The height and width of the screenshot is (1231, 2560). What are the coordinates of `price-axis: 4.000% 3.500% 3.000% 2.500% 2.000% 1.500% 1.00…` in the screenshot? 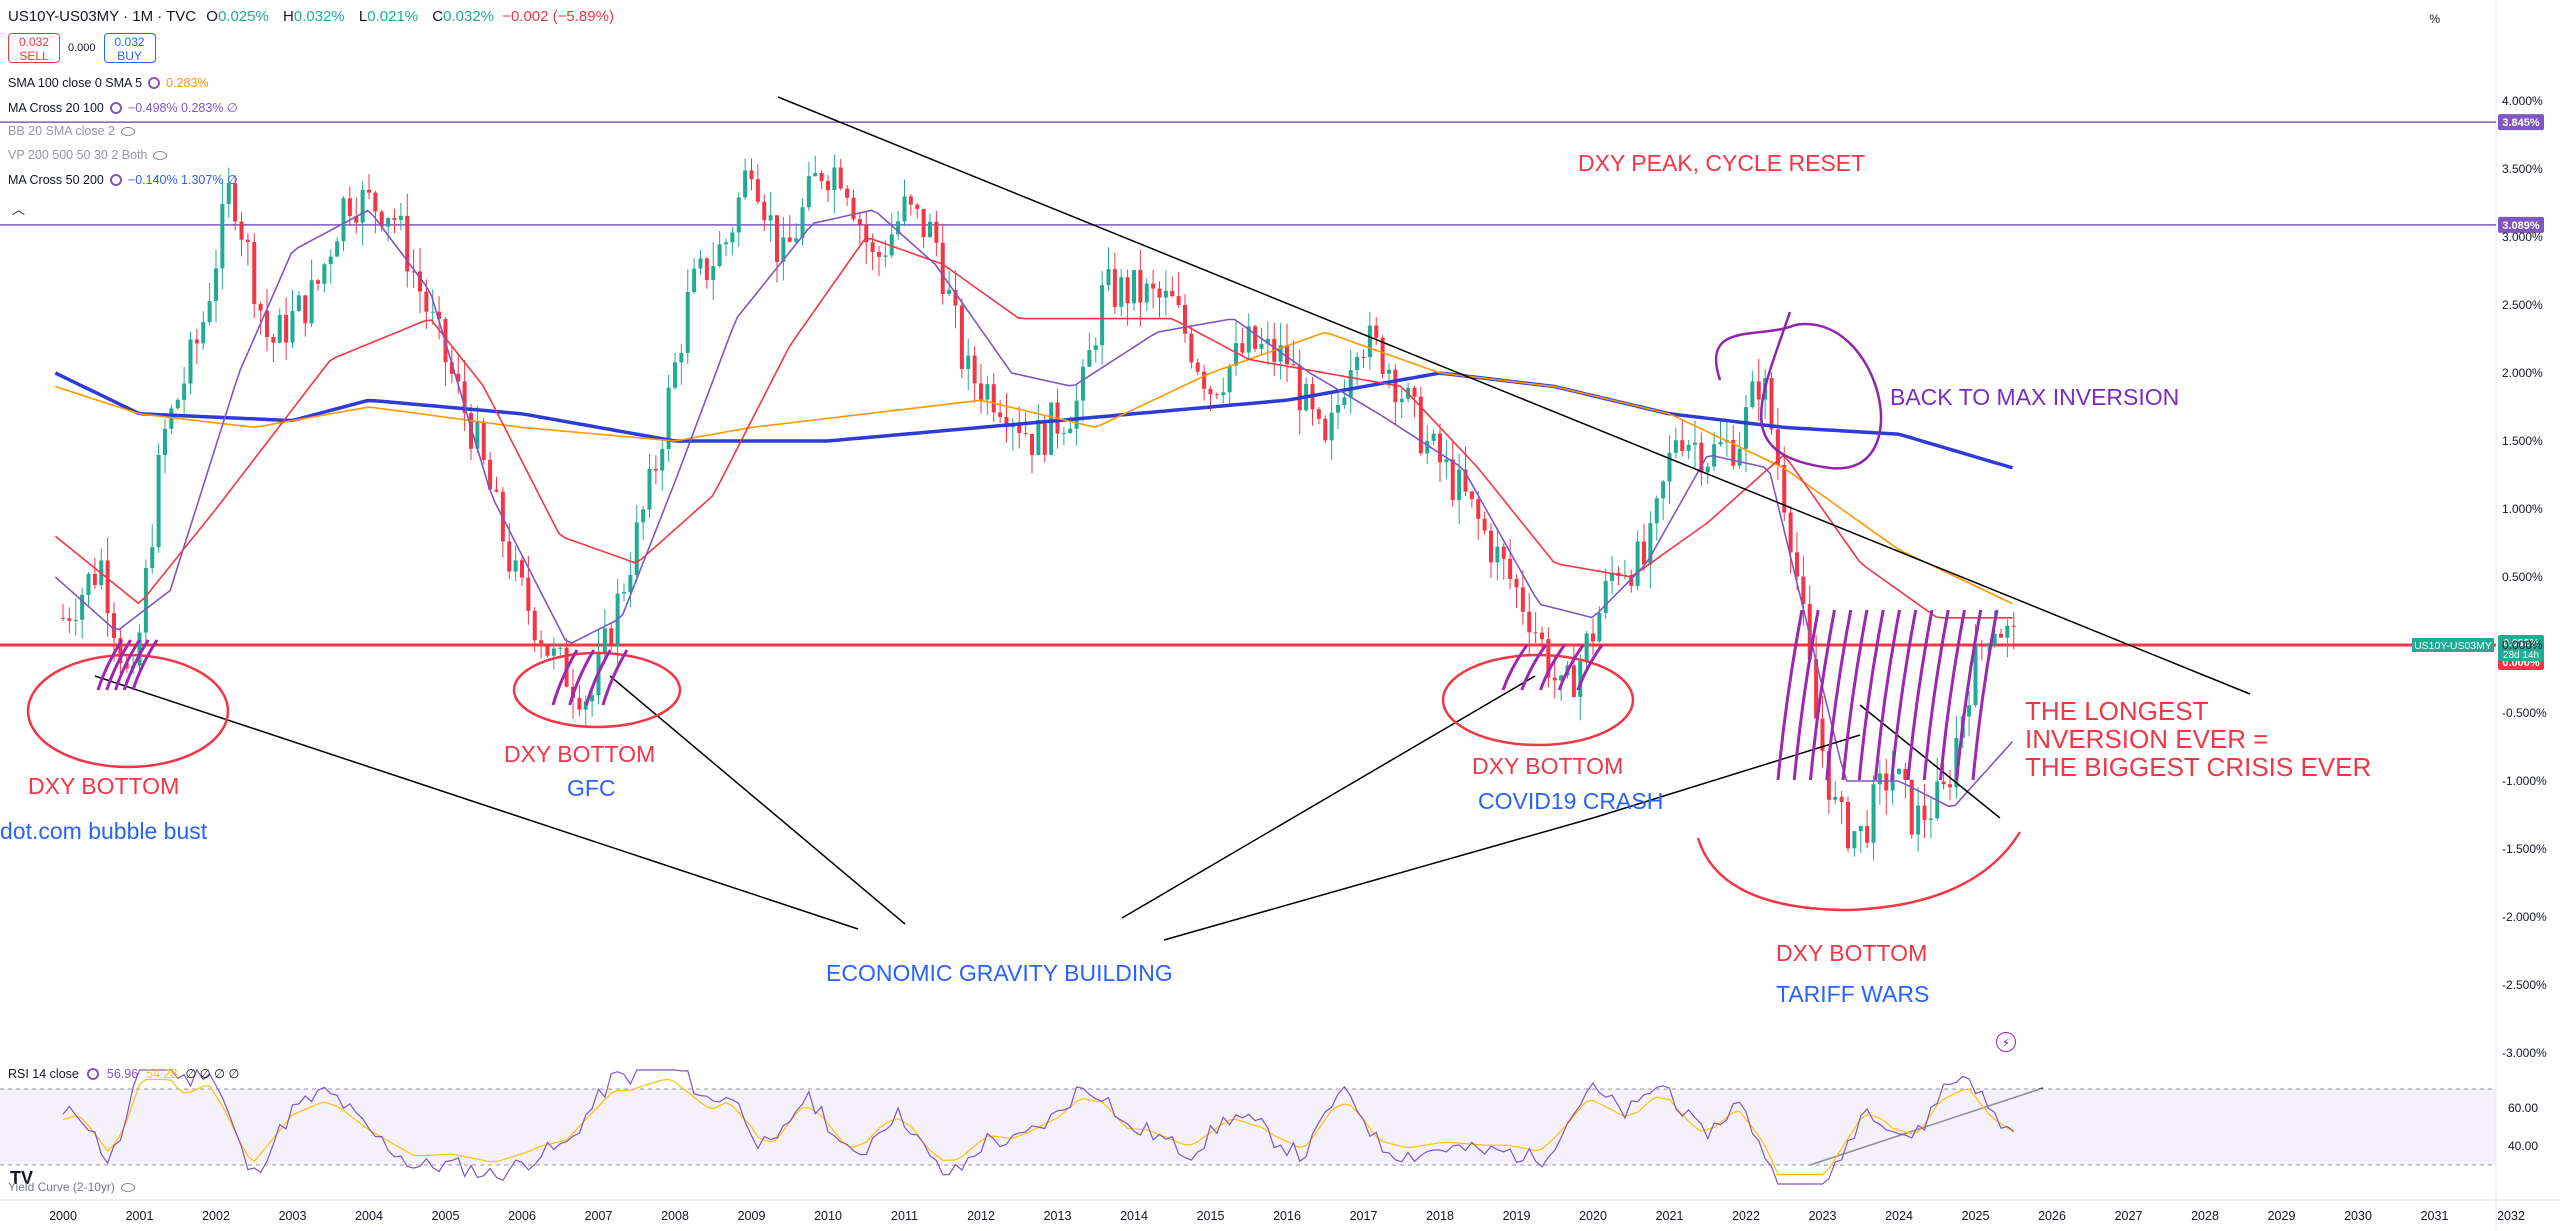 It's located at (2524, 577).